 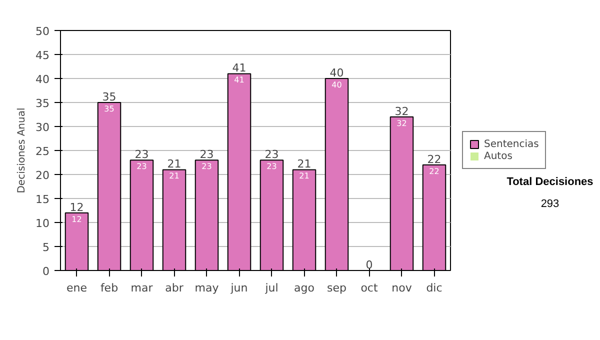 What do you see at coordinates (369, 265) in the screenshot?
I see `total-label: 0` at bounding box center [369, 265].